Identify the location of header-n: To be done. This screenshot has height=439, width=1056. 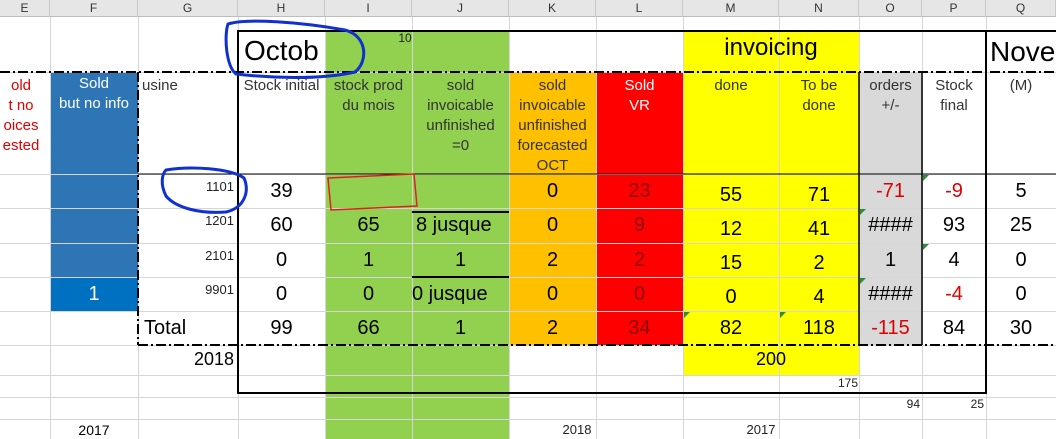
(819, 95).